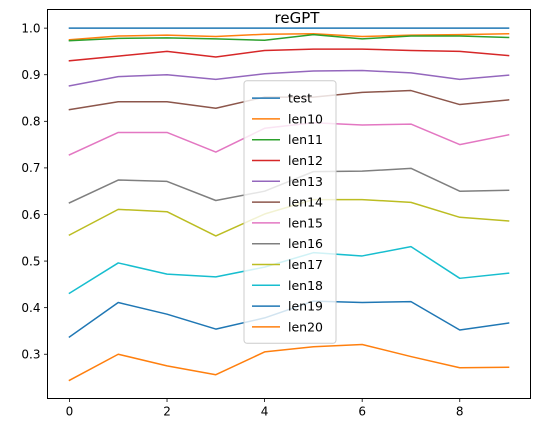 This screenshot has height=435, width=547. Describe the element at coordinates (30, 75) in the screenshot. I see `y-tick-label: 0.9` at that location.